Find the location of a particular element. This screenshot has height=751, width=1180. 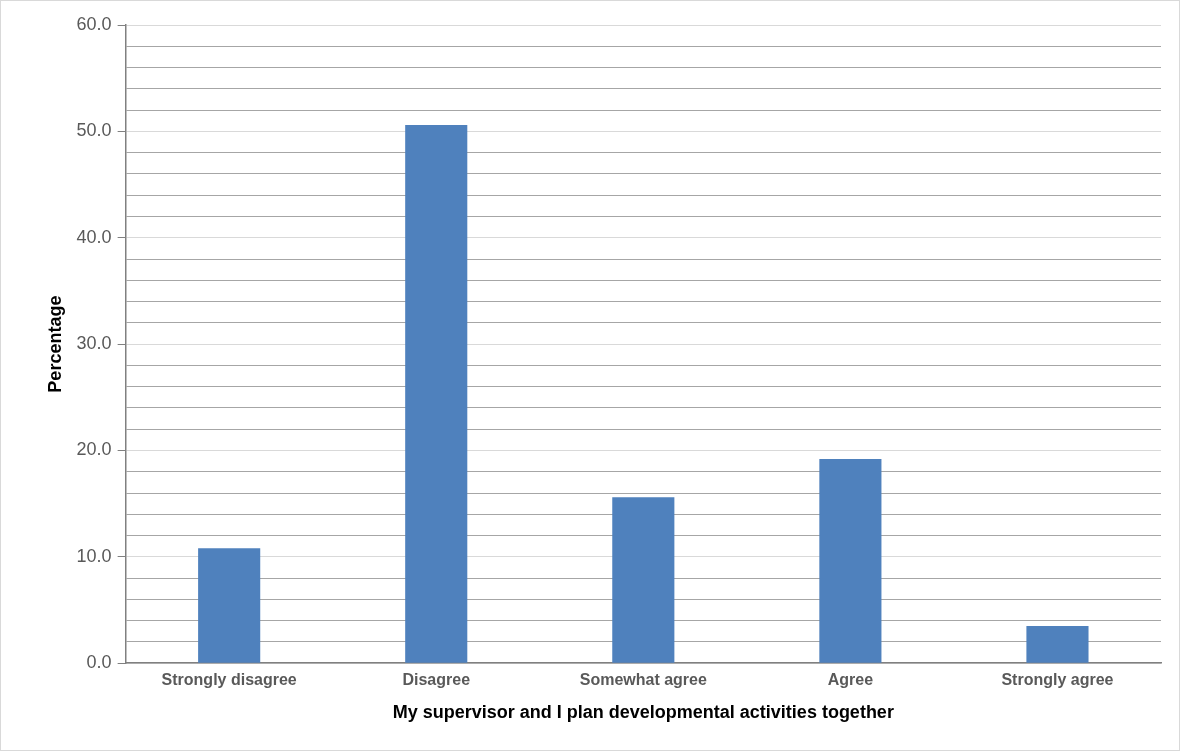

x-tick-label: Agree is located at coordinates (850, 680).